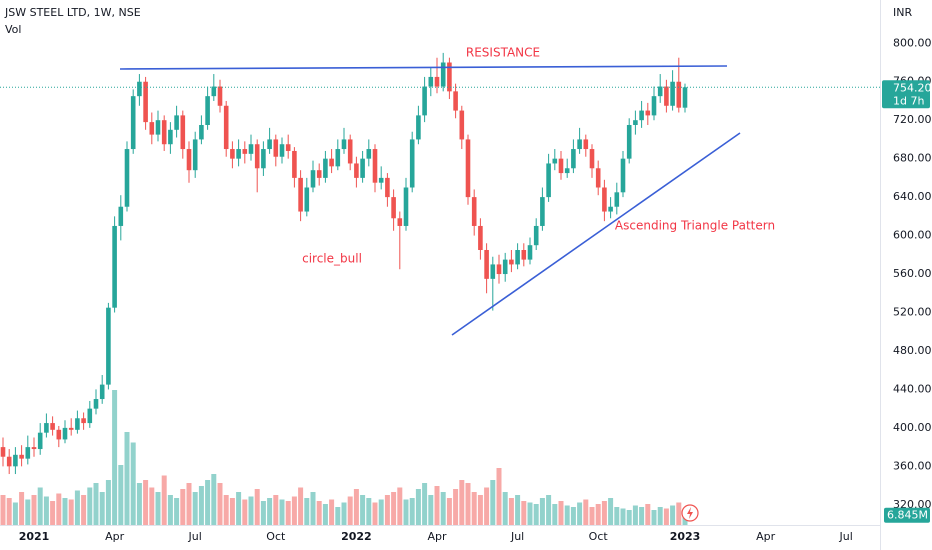  Describe the element at coordinates (912, 504) in the screenshot. I see `y-tick-label: 320.00` at that location.